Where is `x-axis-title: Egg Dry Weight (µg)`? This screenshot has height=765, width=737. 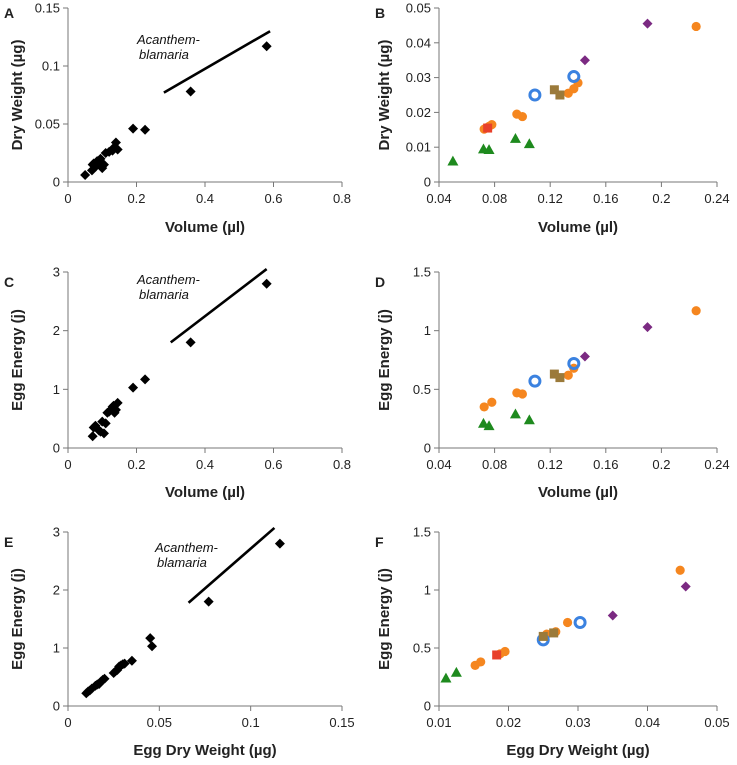 x-axis-title: Egg Dry Weight (µg) is located at coordinates (204, 750).